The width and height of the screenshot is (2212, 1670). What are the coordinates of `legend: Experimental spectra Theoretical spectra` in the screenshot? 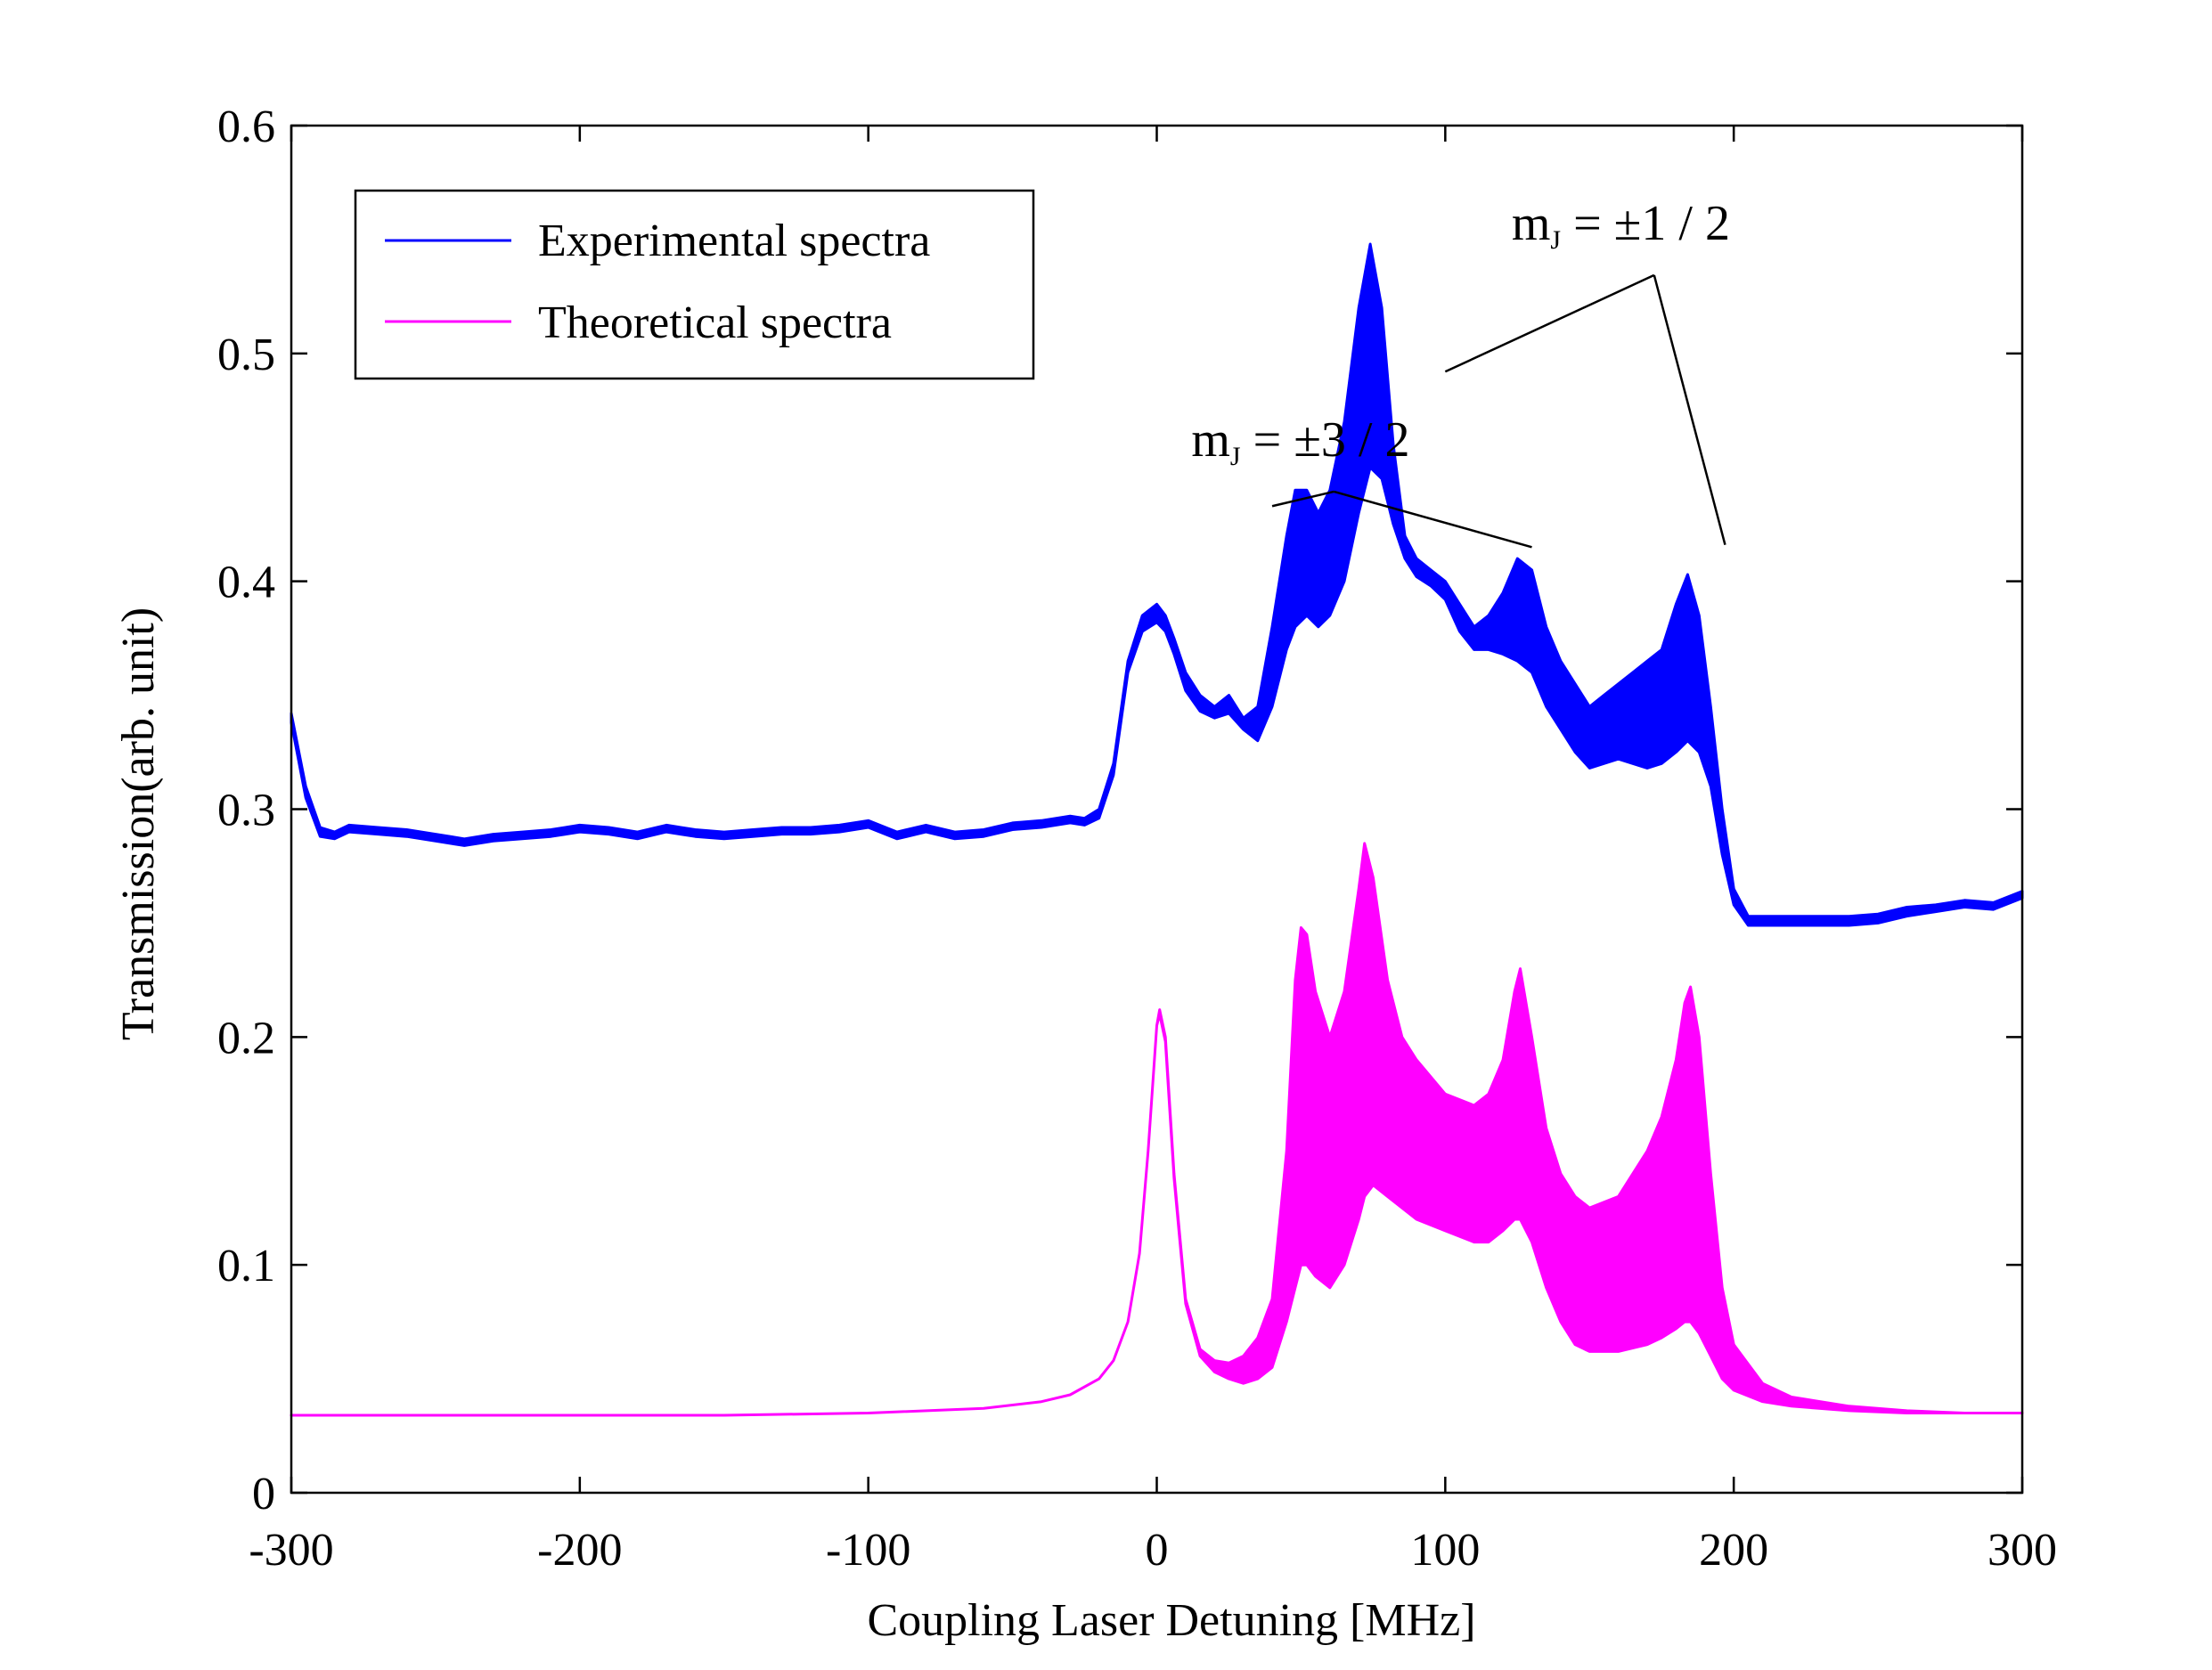 It's located at (695, 284).